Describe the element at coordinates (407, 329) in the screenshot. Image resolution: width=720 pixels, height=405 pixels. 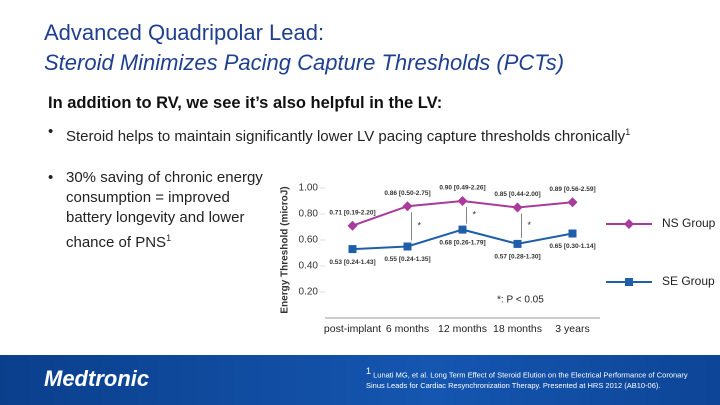
I see `x-tick-label: 6 months` at that location.